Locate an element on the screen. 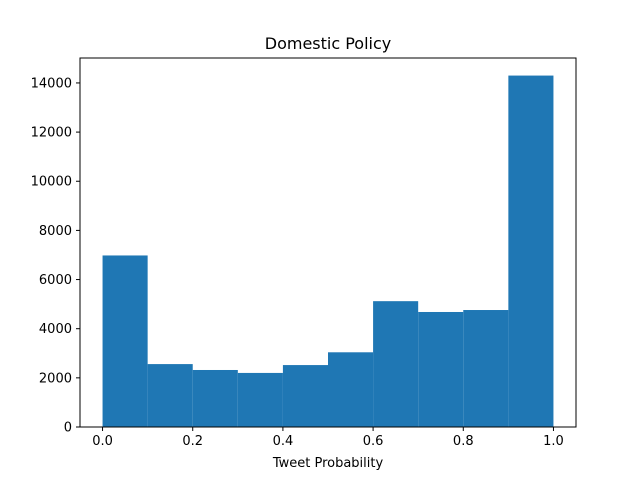  y-tick-label: 8000 is located at coordinates (55, 231).